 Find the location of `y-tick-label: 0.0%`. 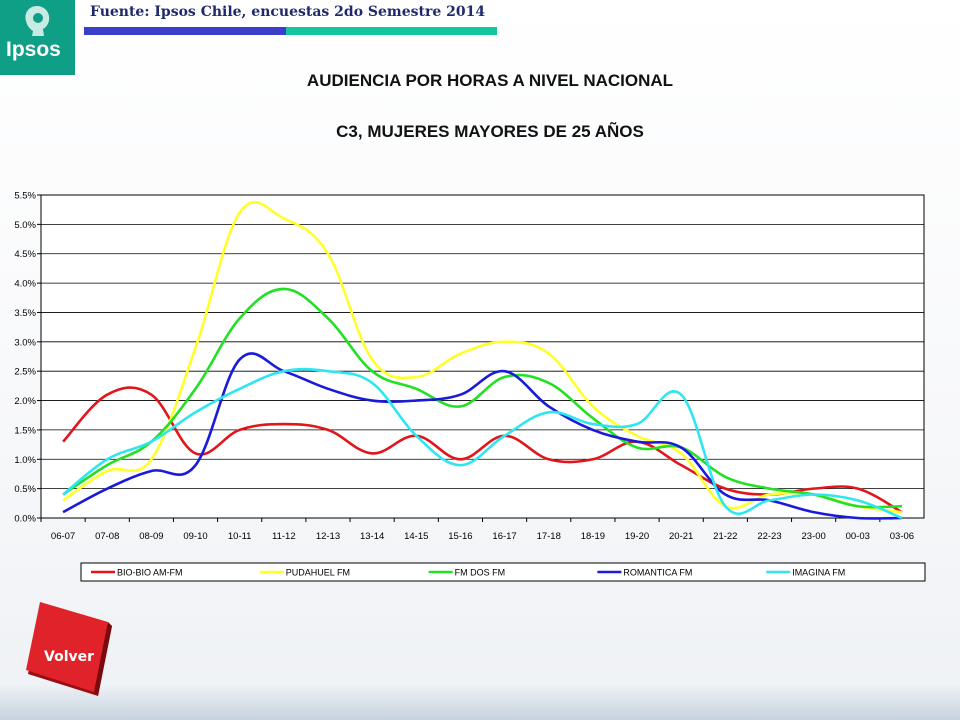

y-tick-label: 0.0% is located at coordinates (25, 519).